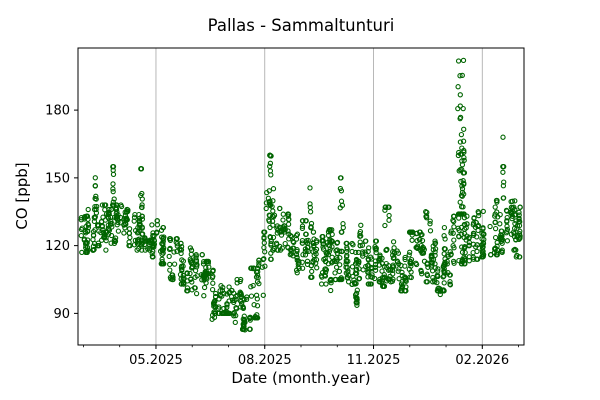 This screenshot has height=400, width=600. I want to click on x-tick-label: 02.2026, so click(482, 360).